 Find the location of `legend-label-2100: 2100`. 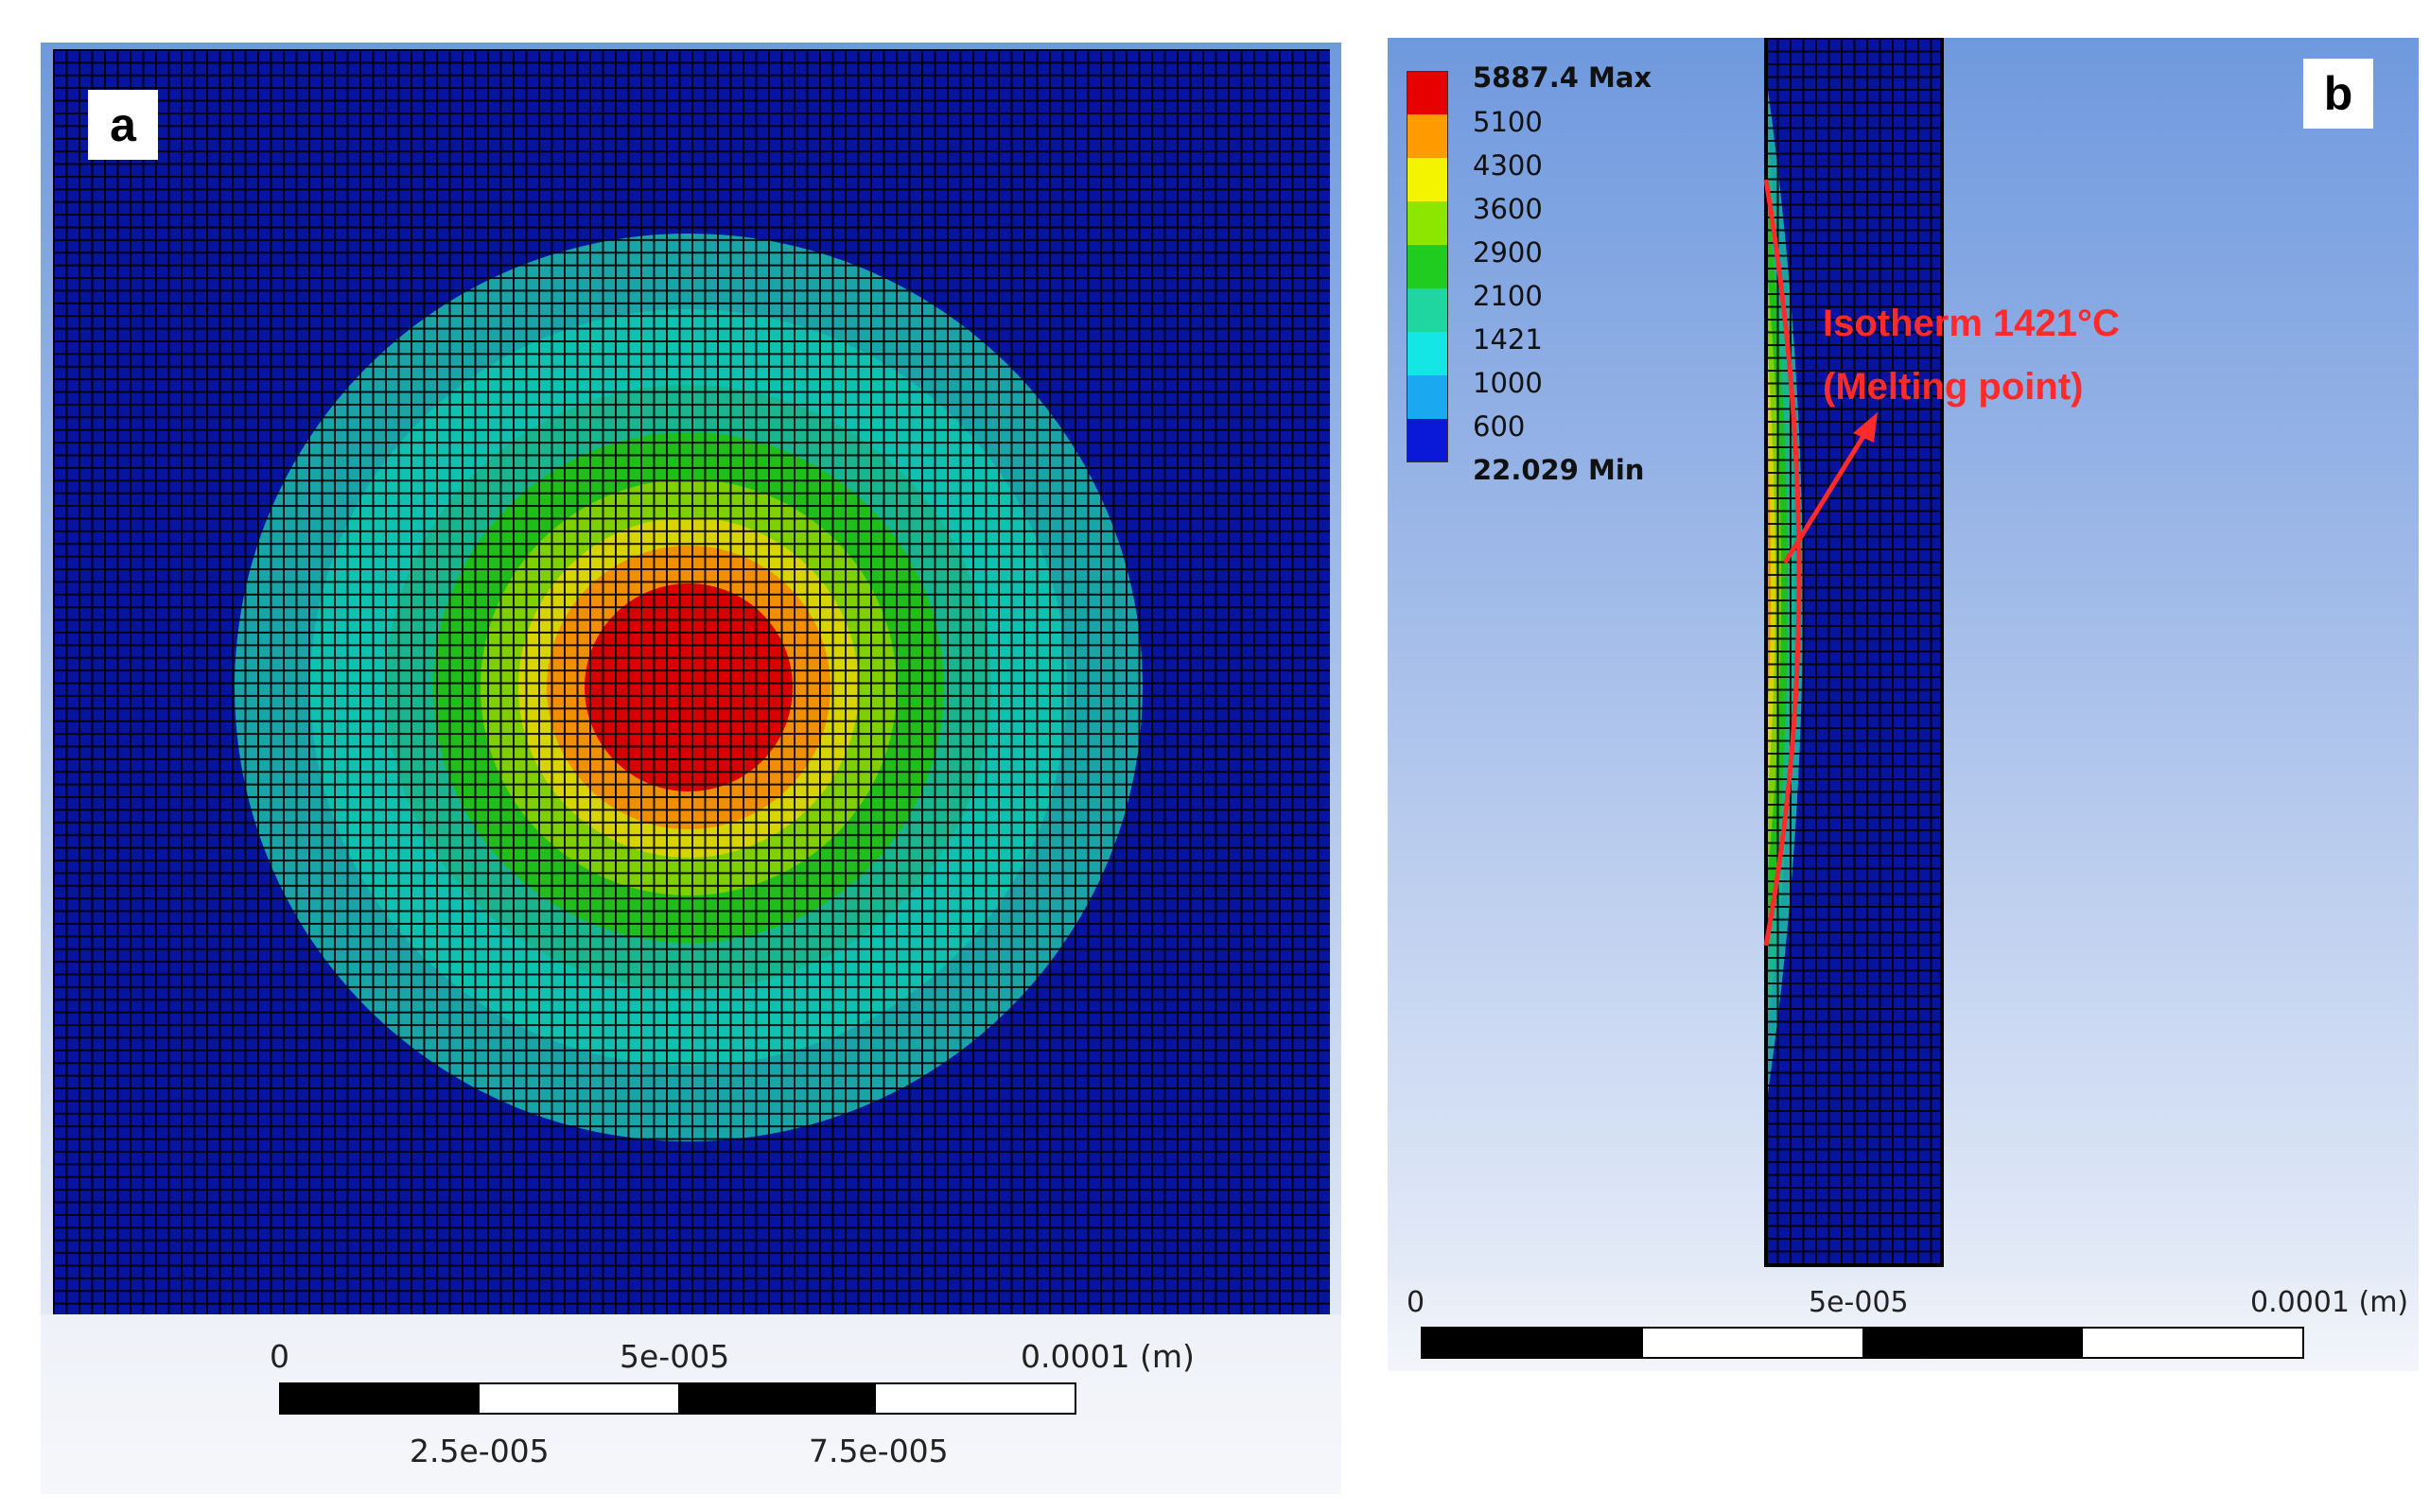

legend-label-2100: 2100 is located at coordinates (1508, 296).